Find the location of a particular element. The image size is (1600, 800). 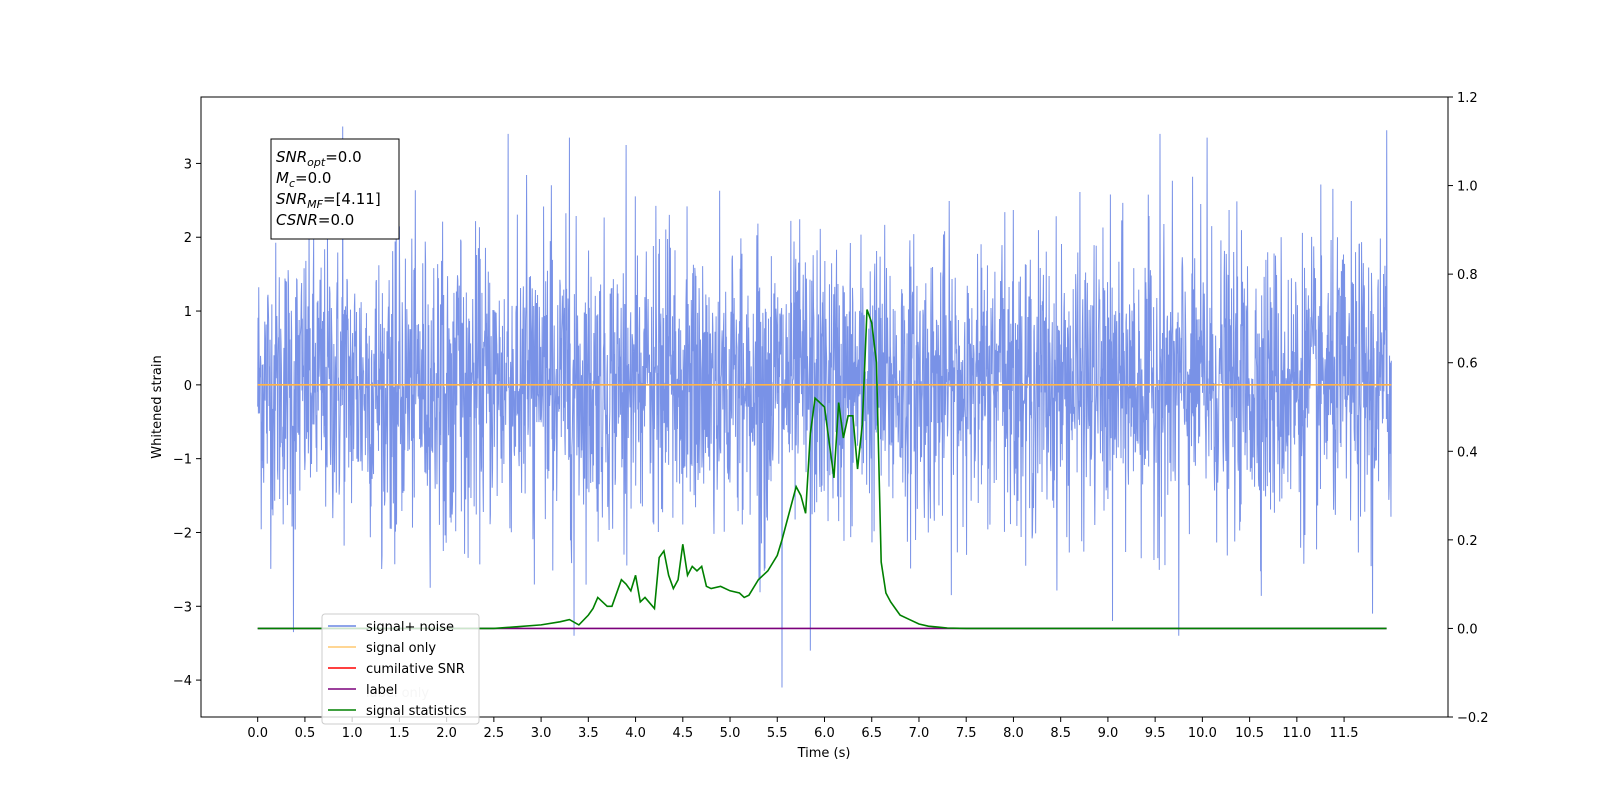

annotation-subscript: MF is located at coordinates (315, 204).